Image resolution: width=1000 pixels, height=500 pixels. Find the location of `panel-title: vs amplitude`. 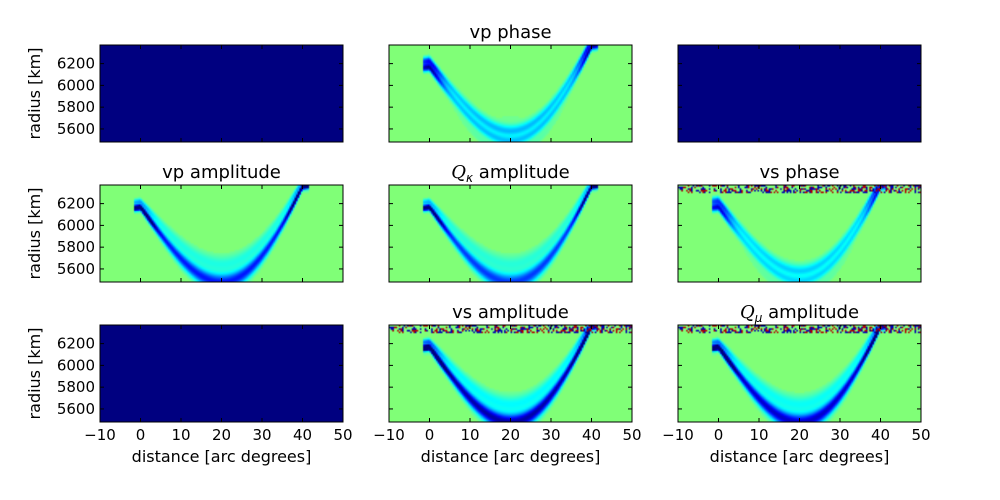

panel-title: vs amplitude is located at coordinates (510, 312).